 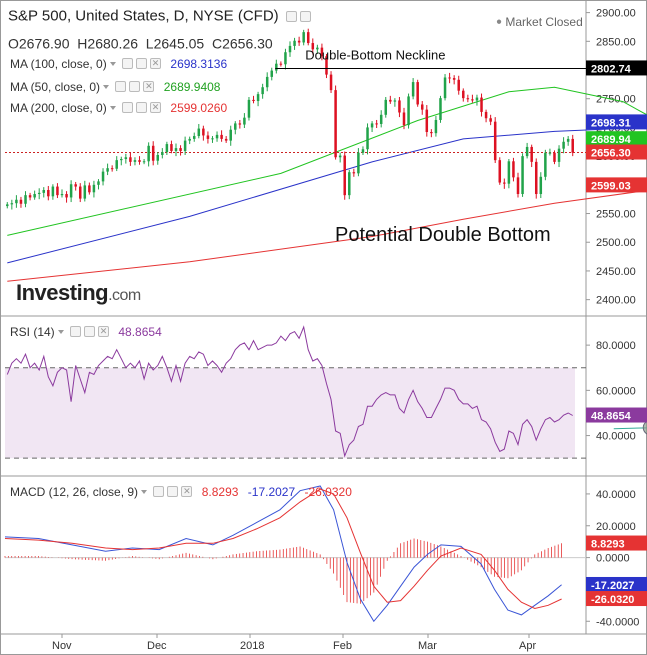 I want to click on ma50-label: MA (50, close, 0), so click(x=55, y=86).